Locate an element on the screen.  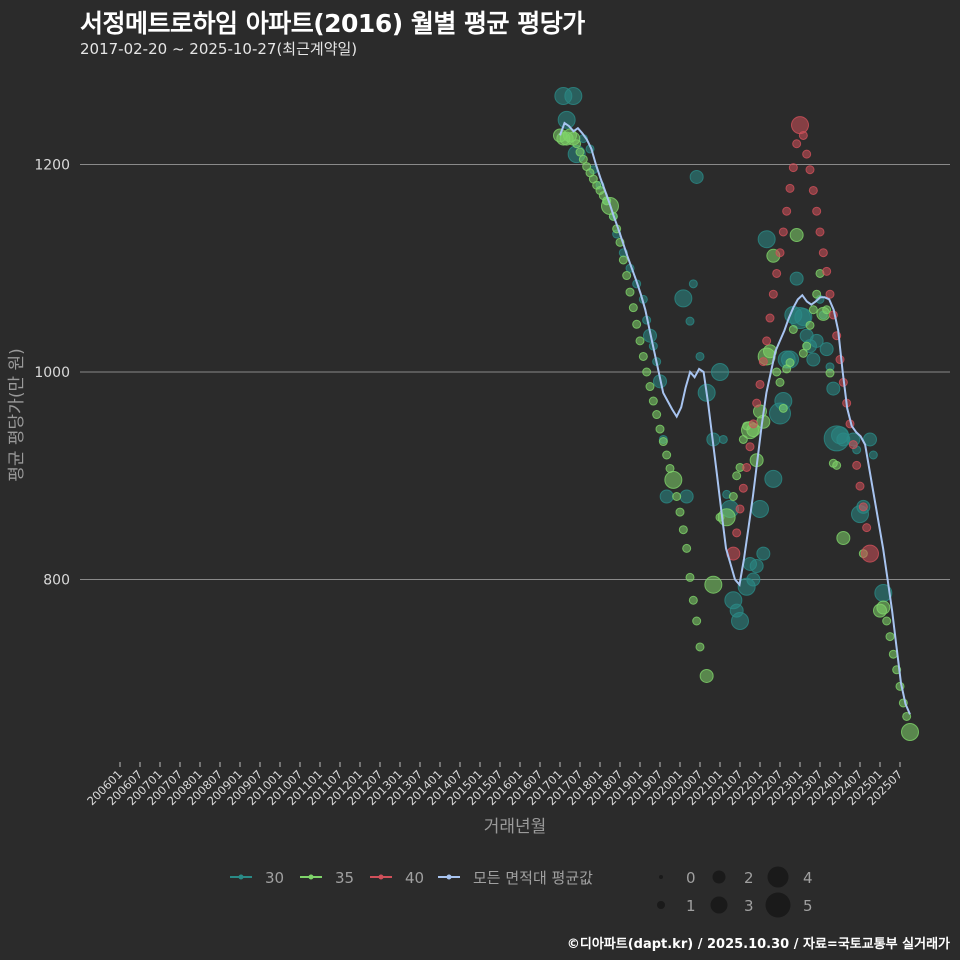
y-tick-label: 1000 is located at coordinates (52, 373).